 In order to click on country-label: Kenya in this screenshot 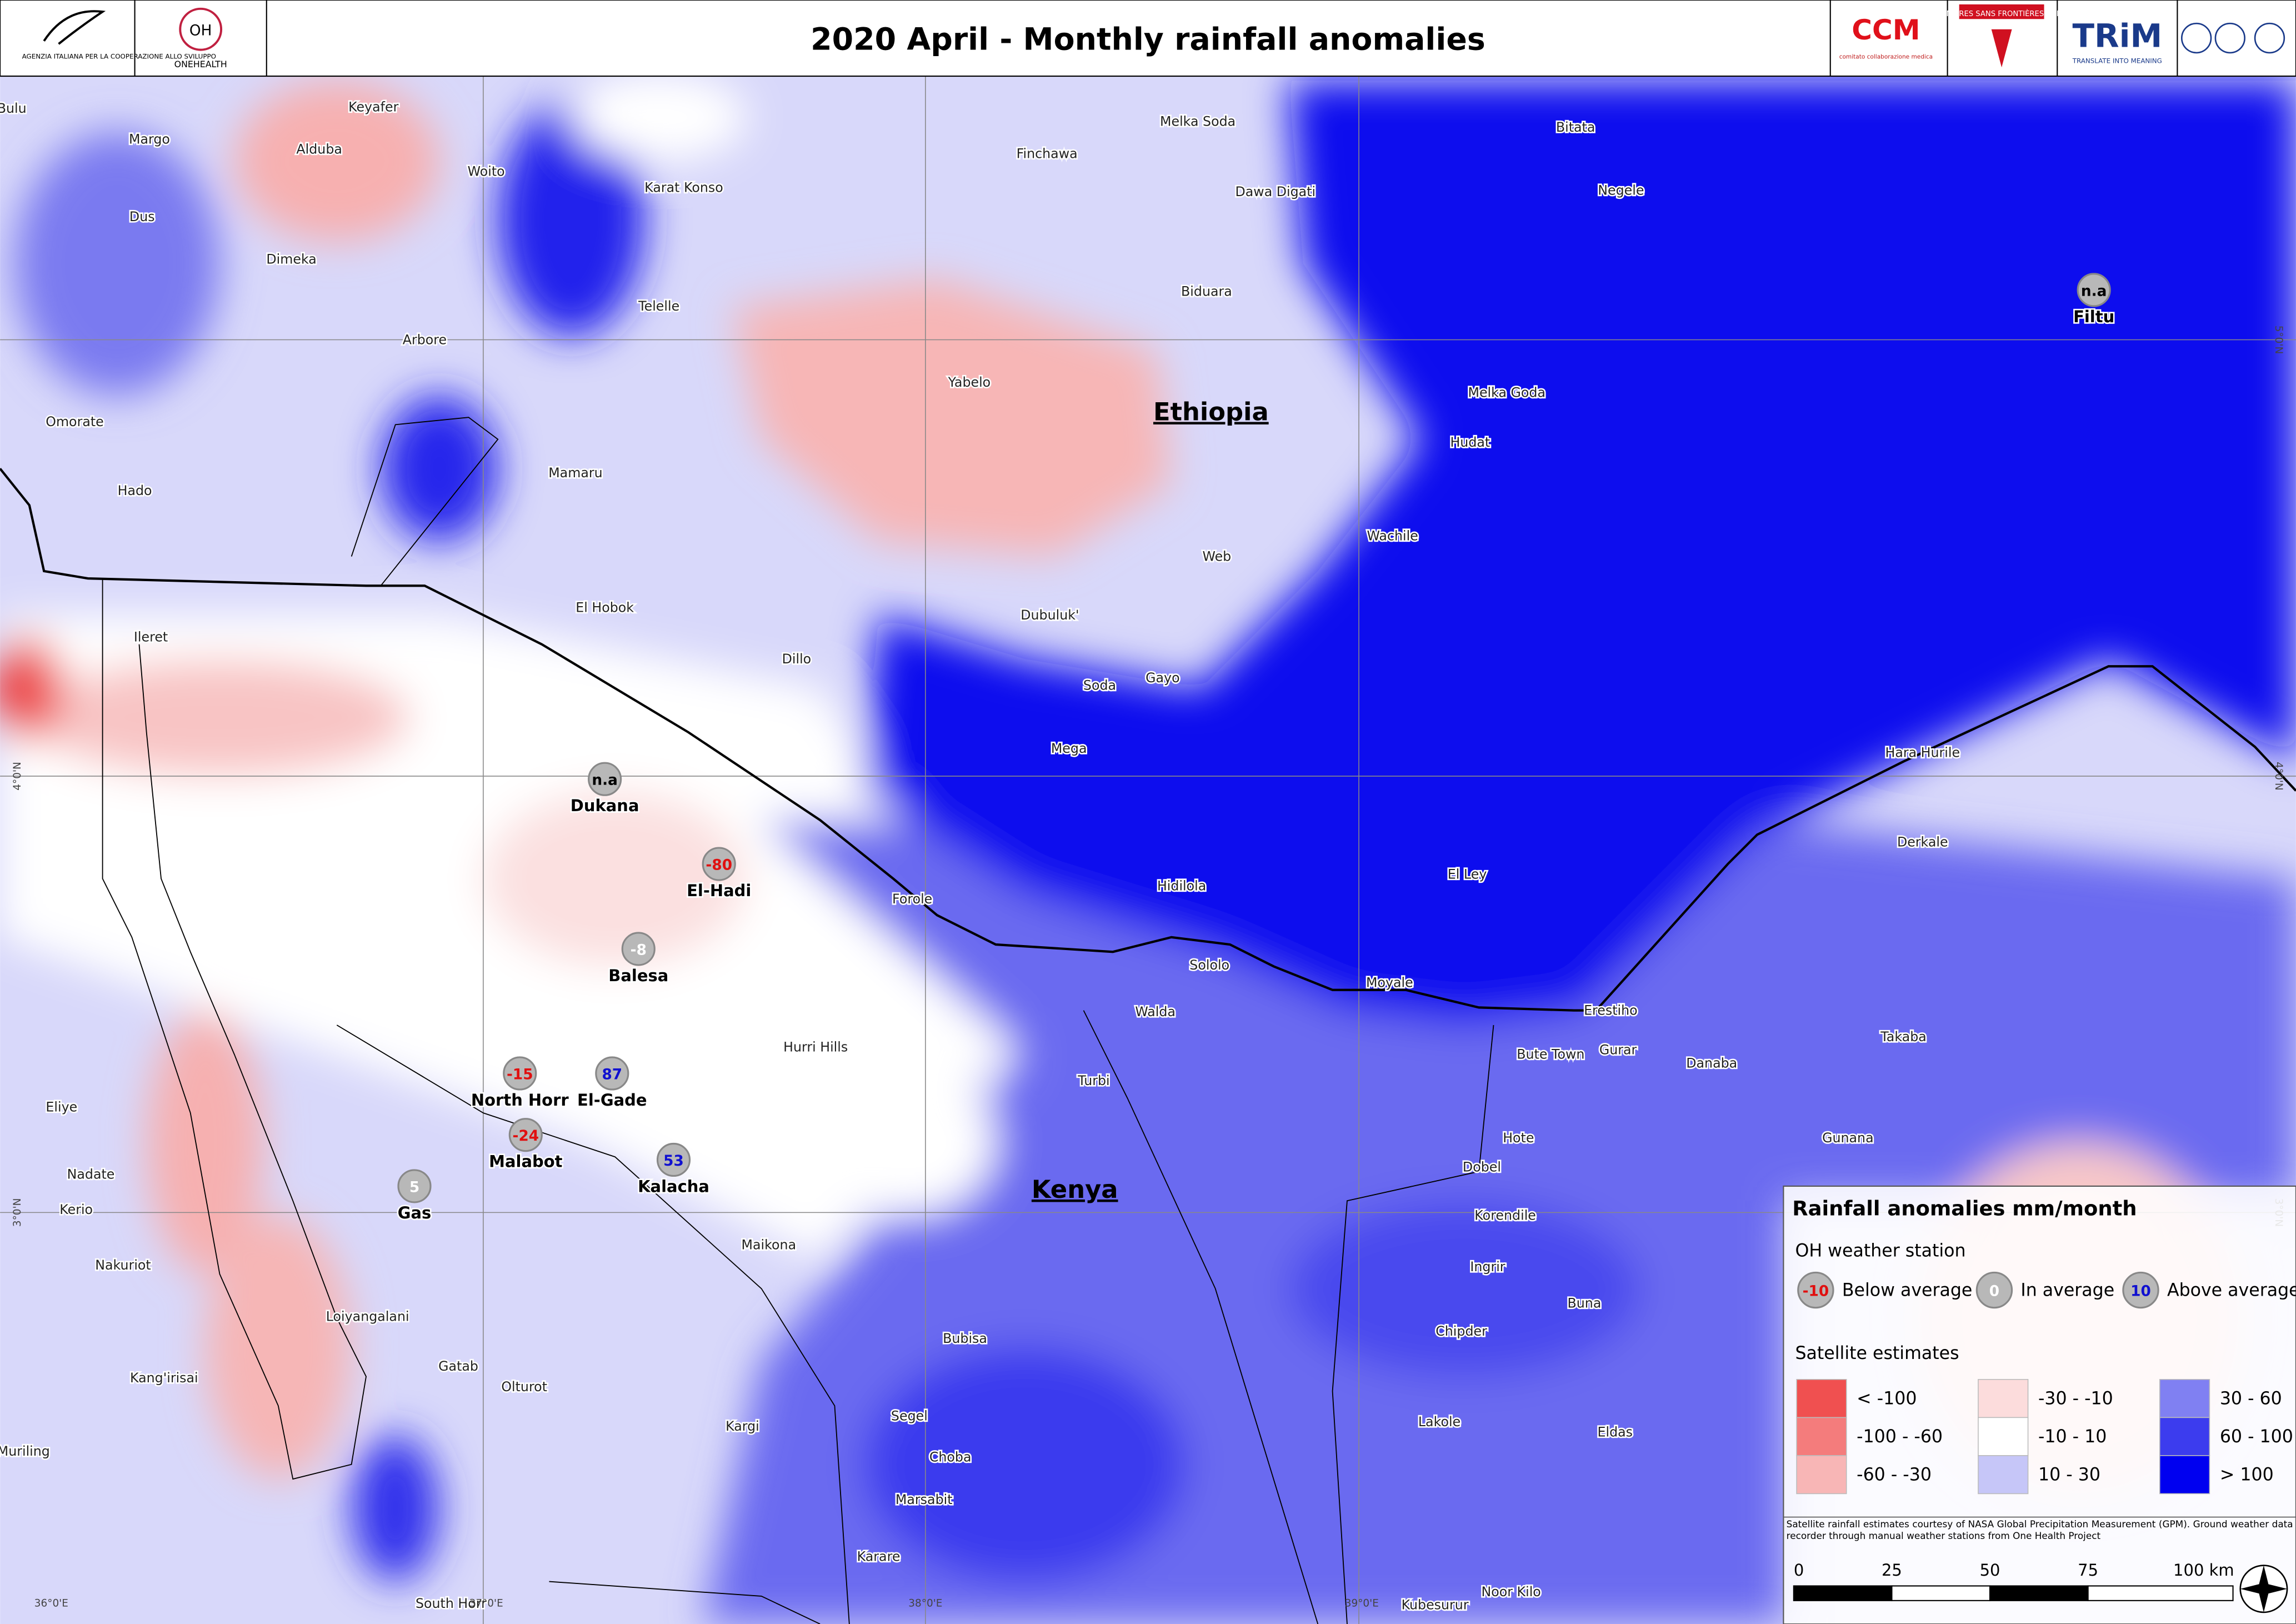, I will do `click(1075, 1189)`.